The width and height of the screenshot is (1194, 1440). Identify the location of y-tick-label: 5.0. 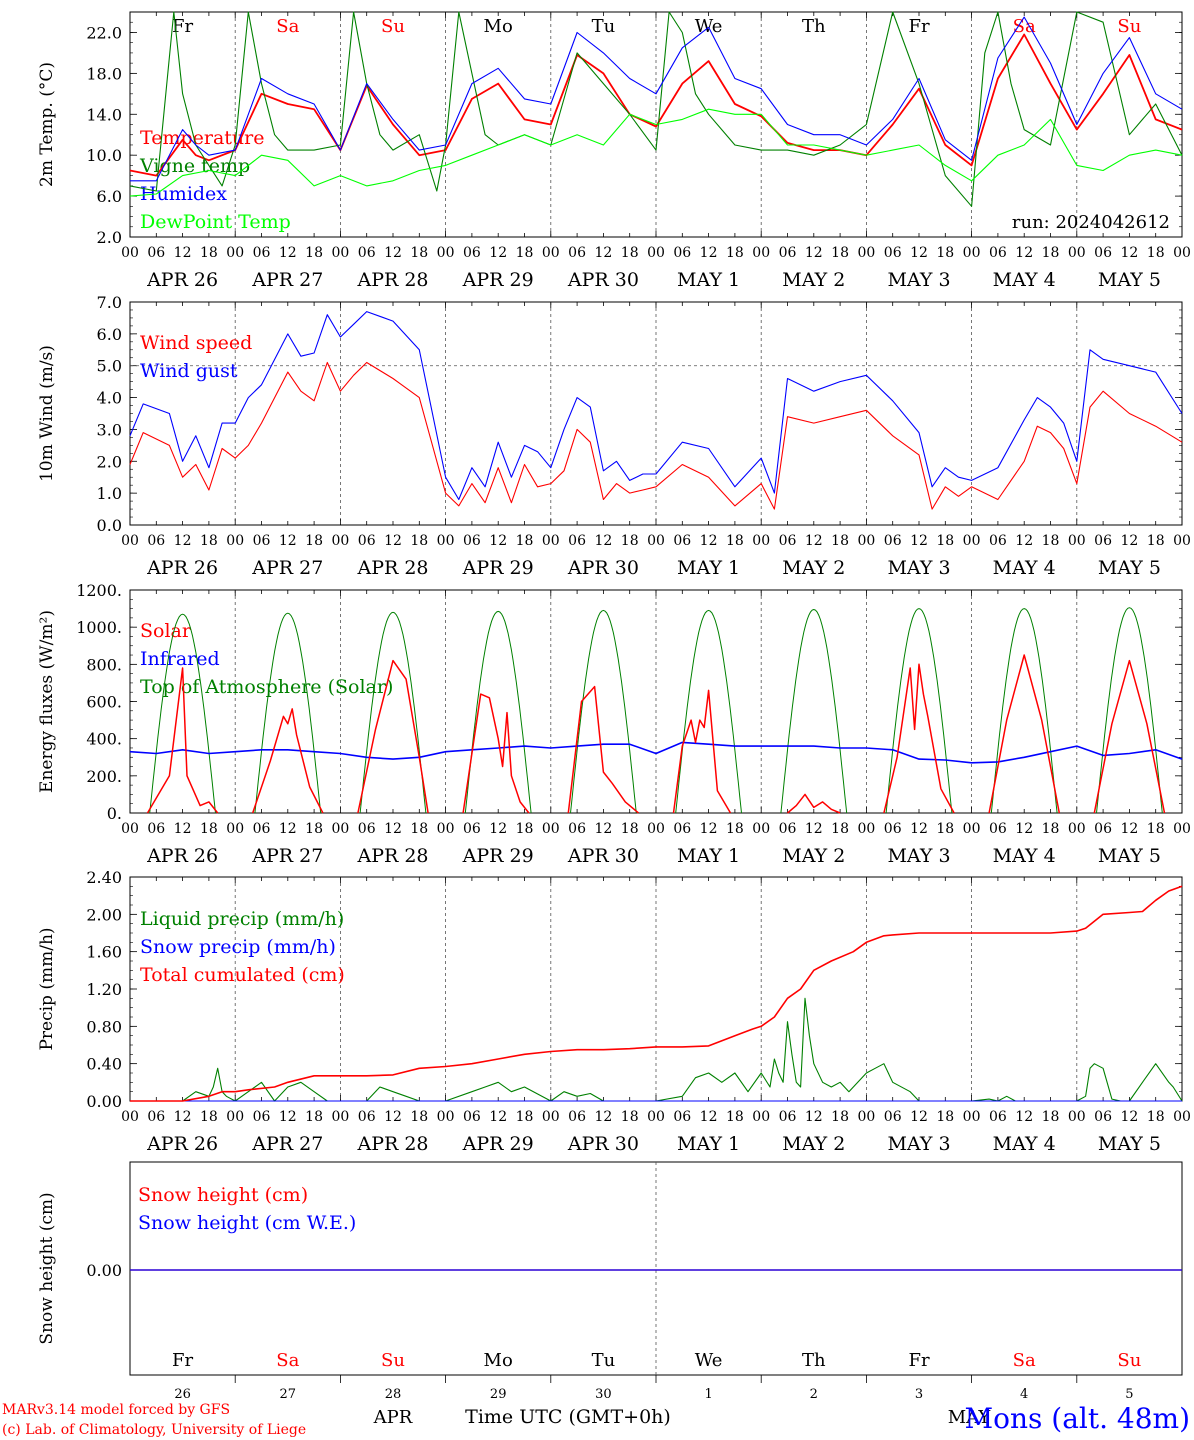
(109, 366).